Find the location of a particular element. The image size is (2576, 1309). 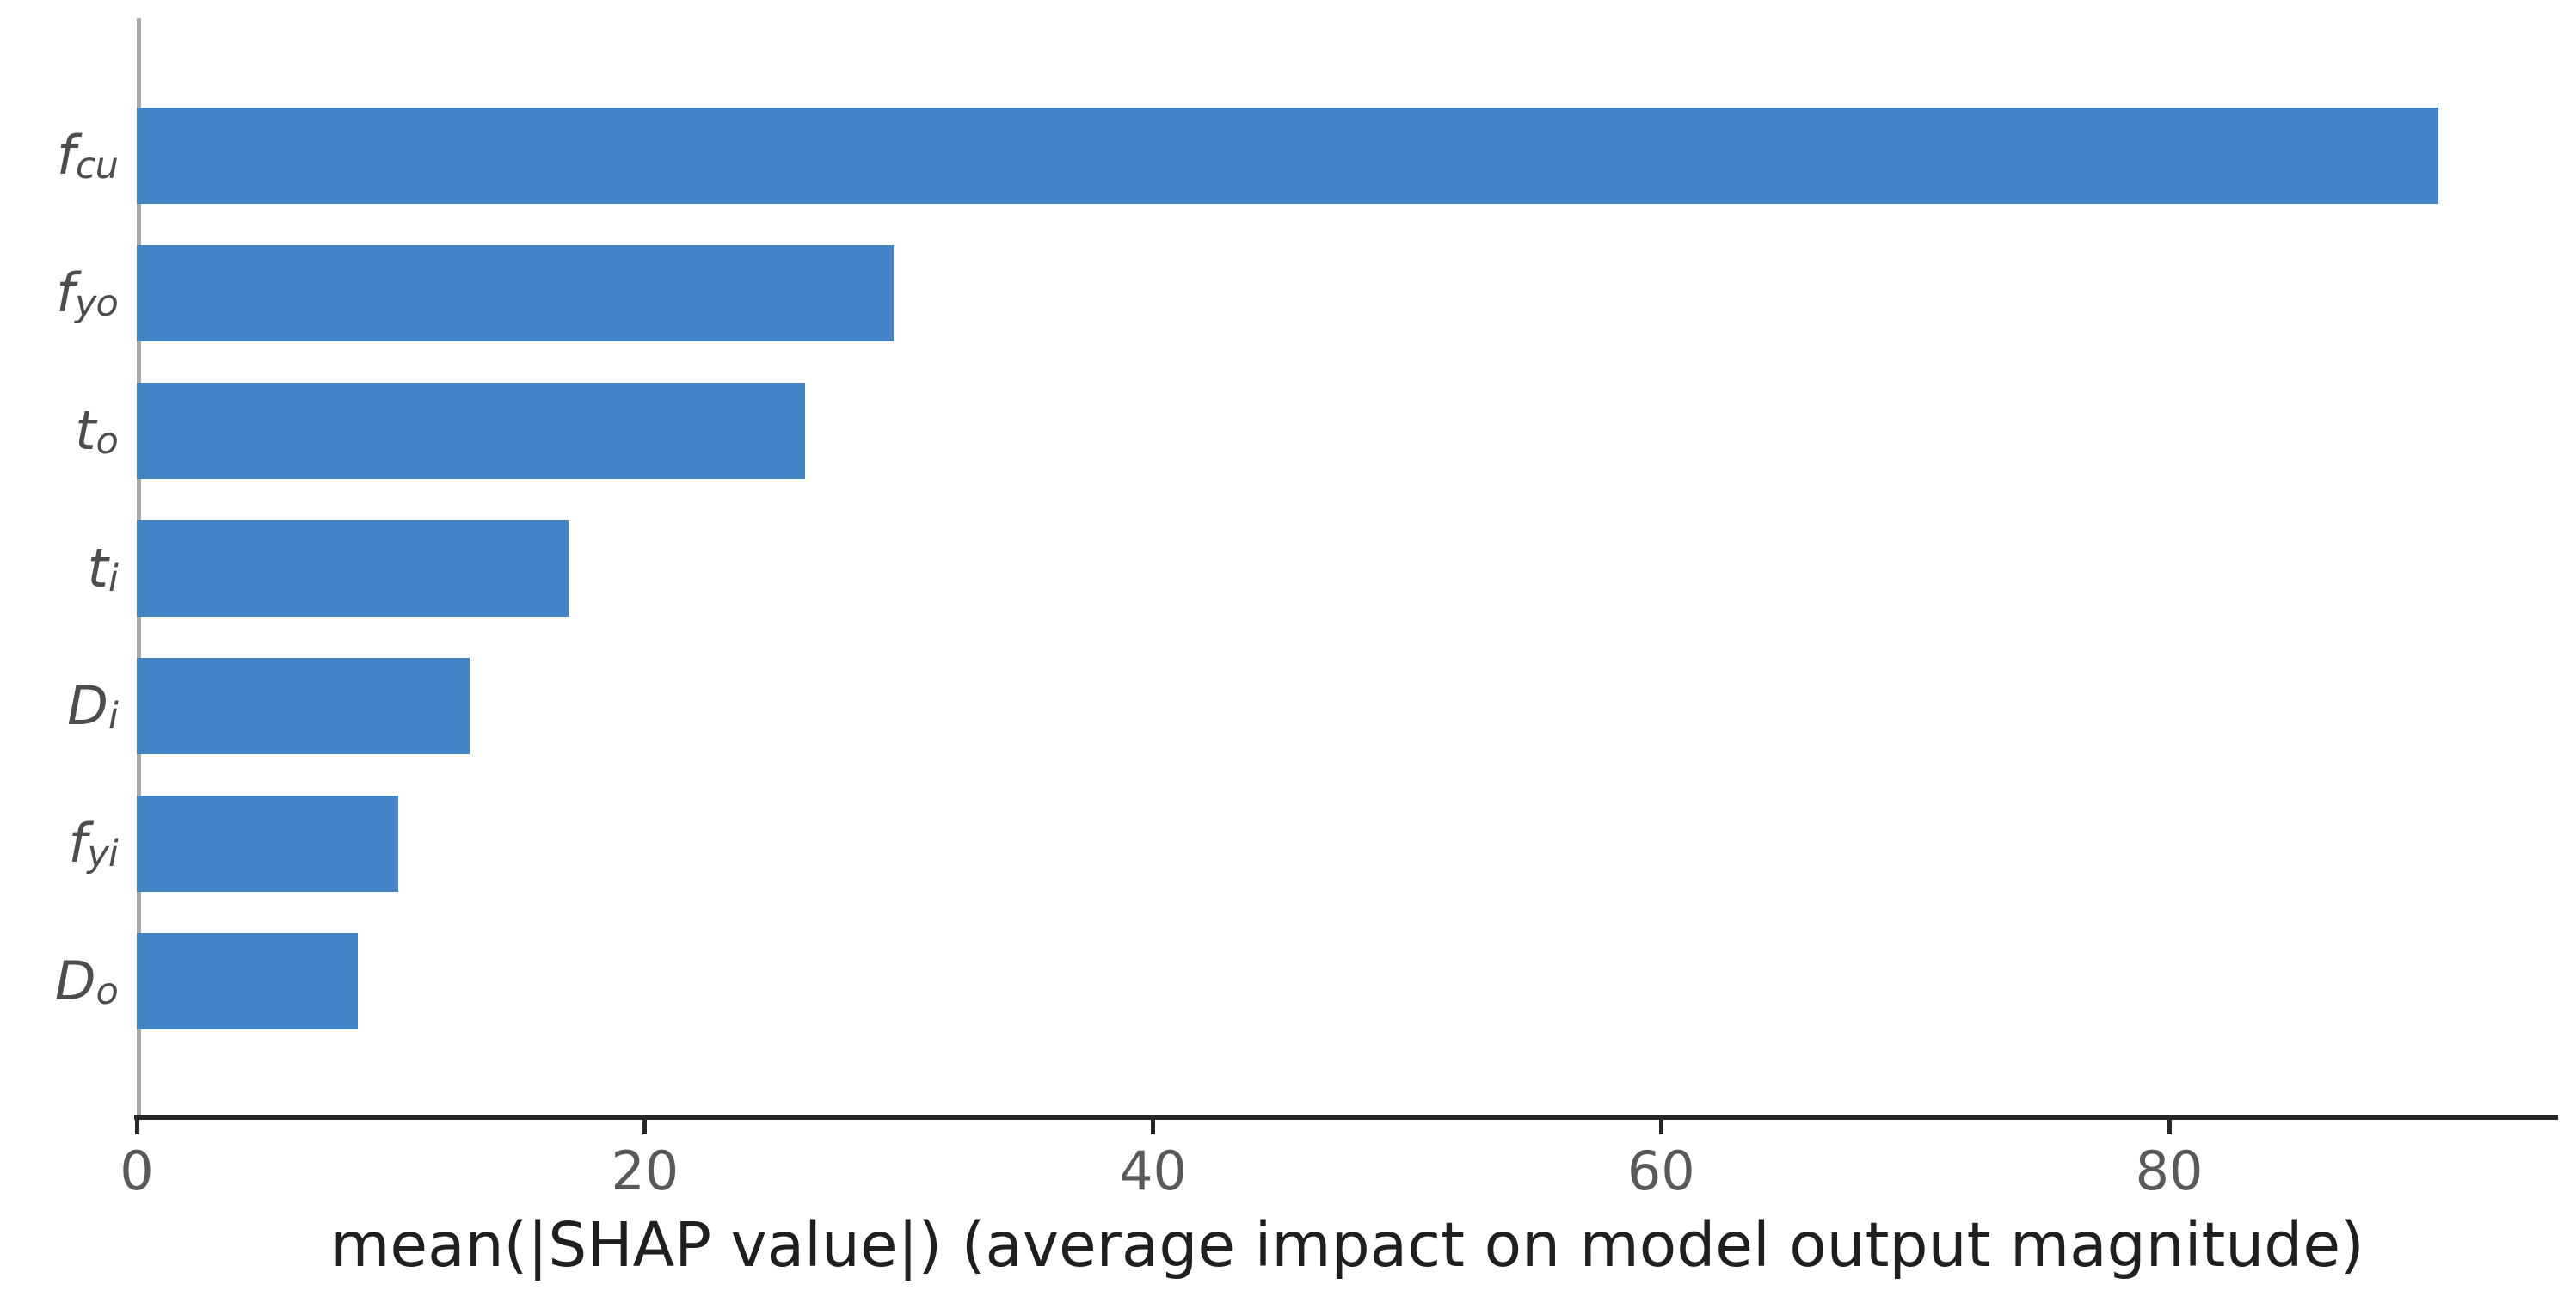

y-tick-label-f_cu: f cu is located at coordinates (59, 156).